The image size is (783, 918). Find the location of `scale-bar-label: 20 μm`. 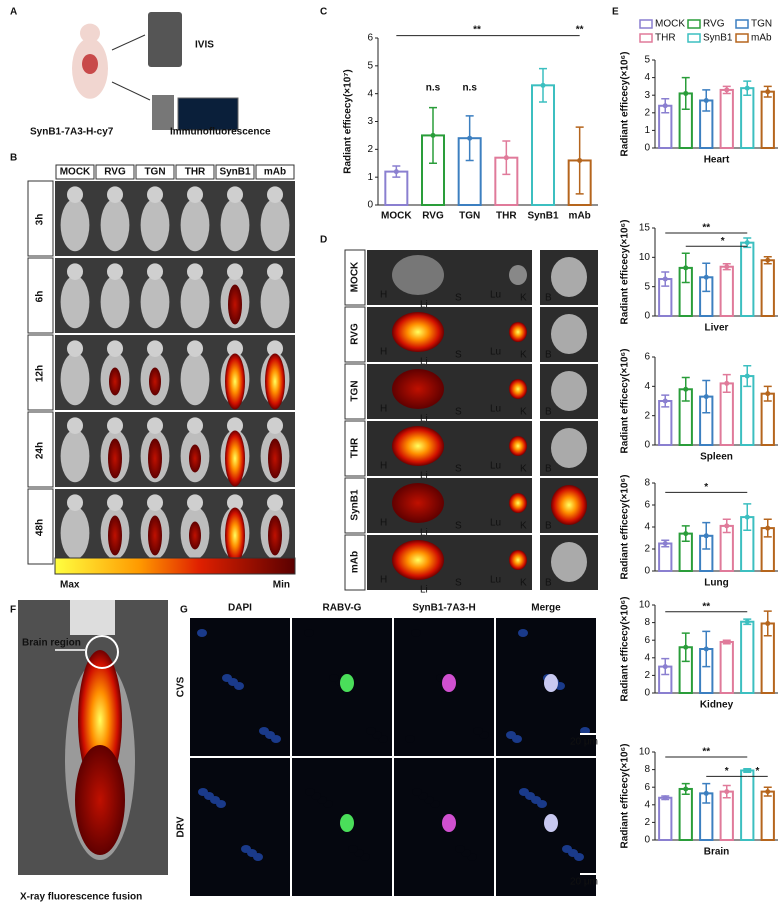

scale-bar-label: 20 μm is located at coordinates (584, 882).